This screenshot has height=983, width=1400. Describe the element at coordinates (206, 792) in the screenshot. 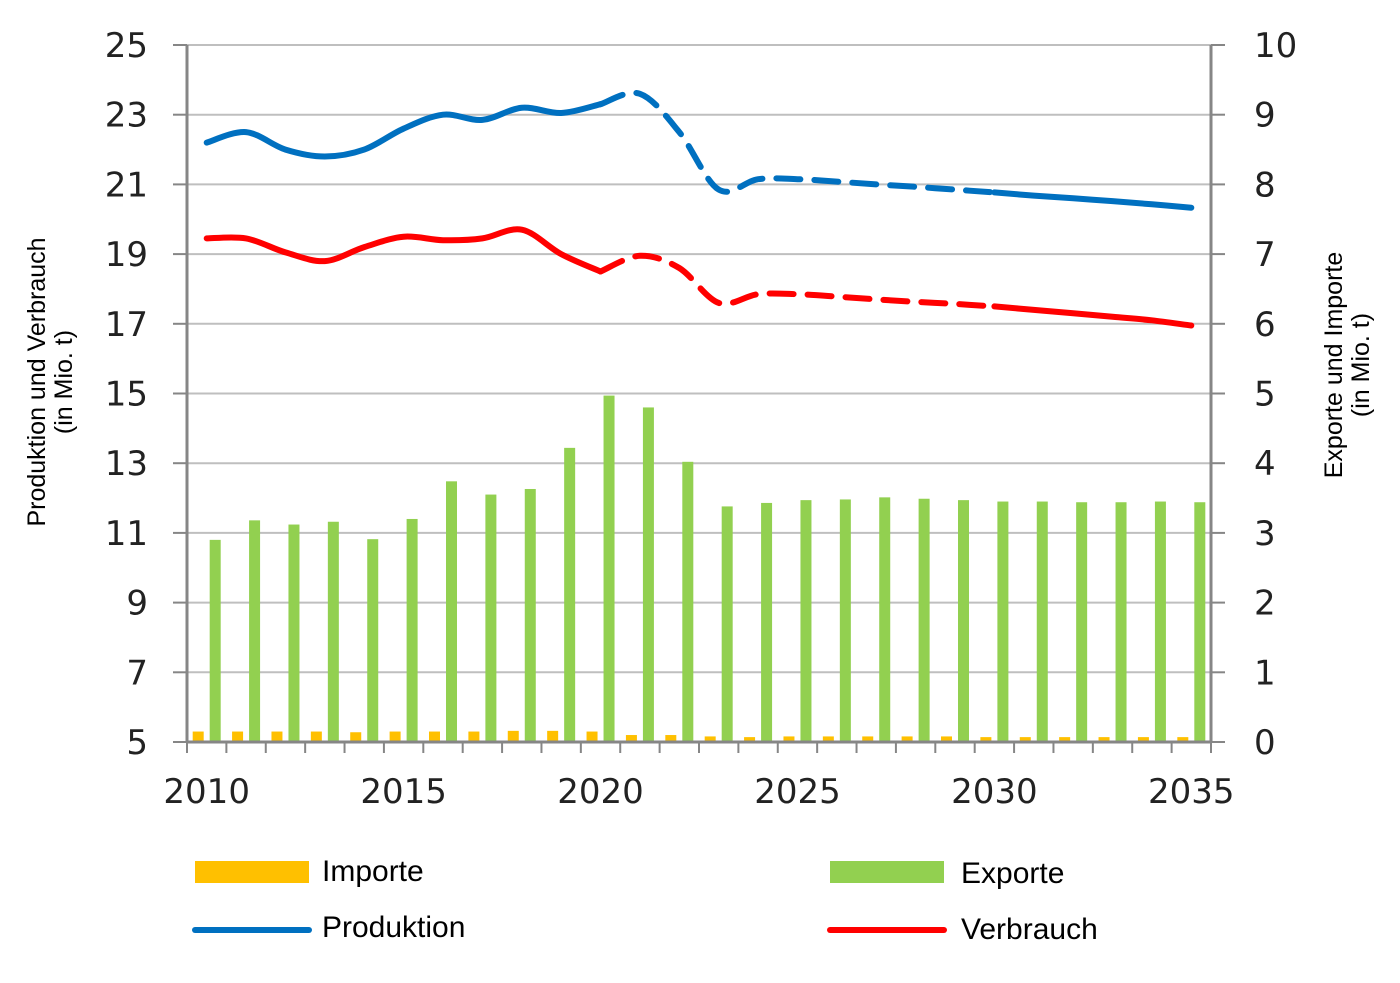

I see `x-tick-label: 2010` at that location.